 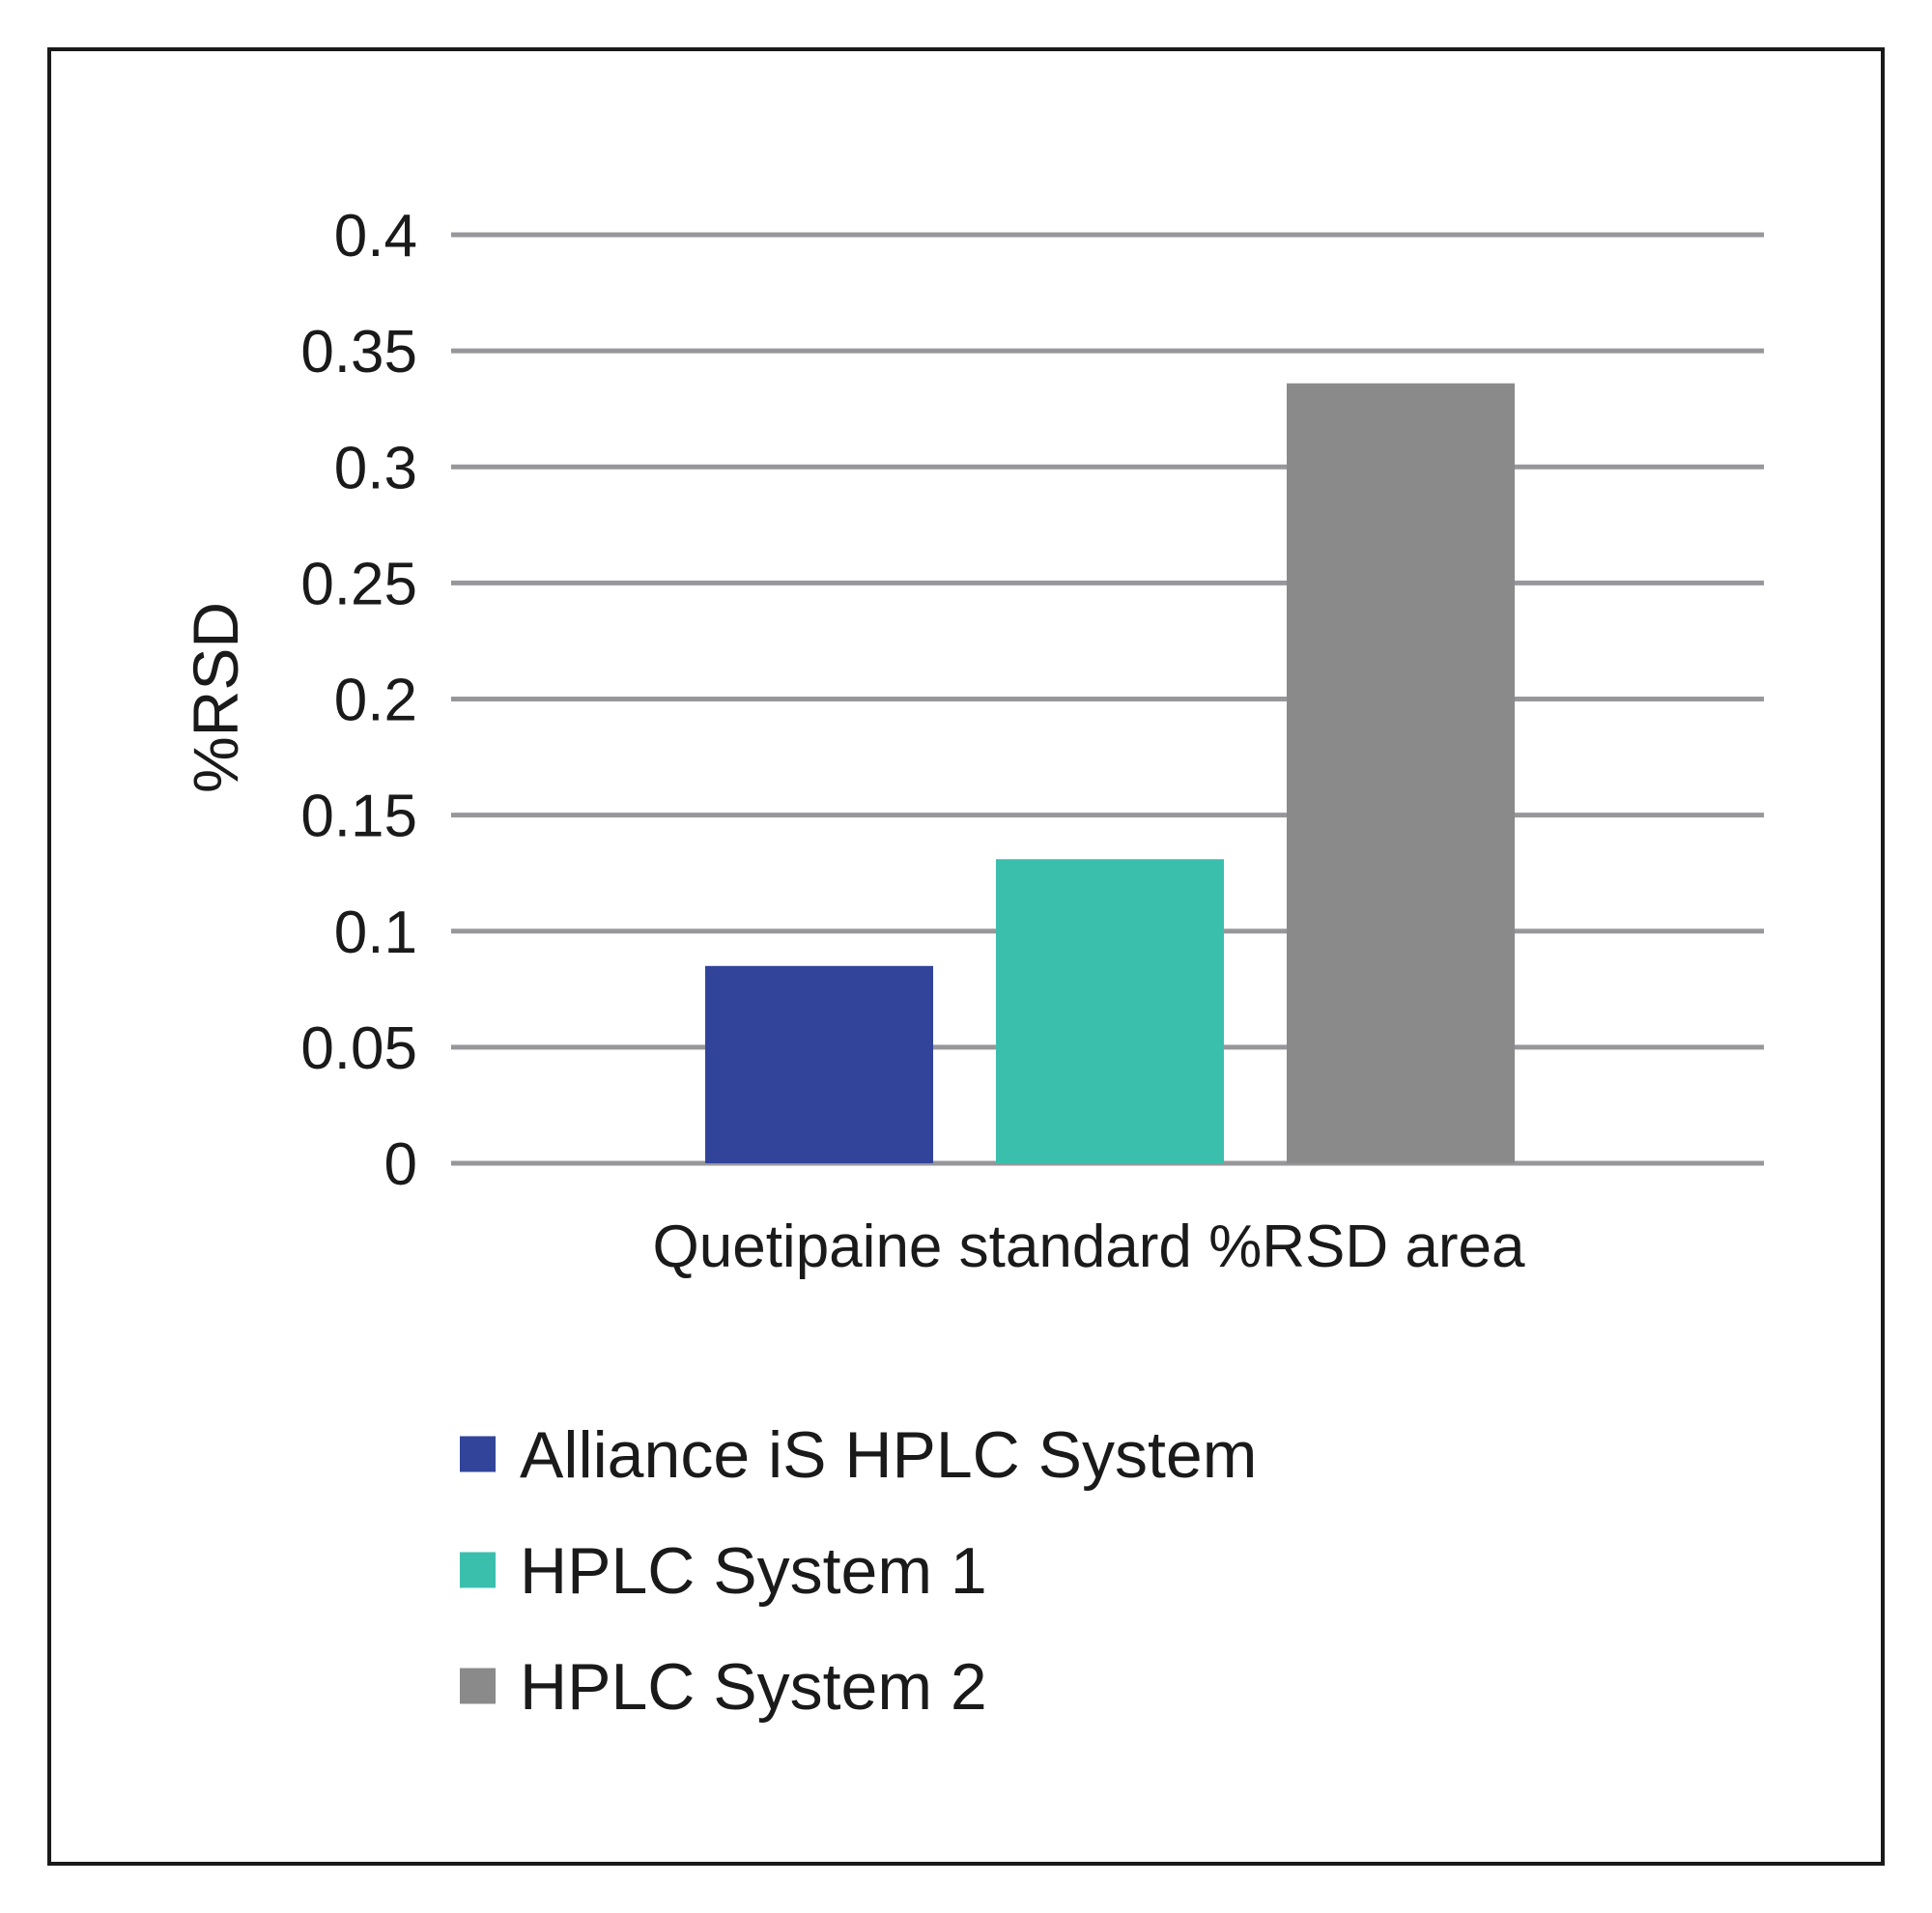 I want to click on y-tick-label: 0.4, so click(x=375, y=236).